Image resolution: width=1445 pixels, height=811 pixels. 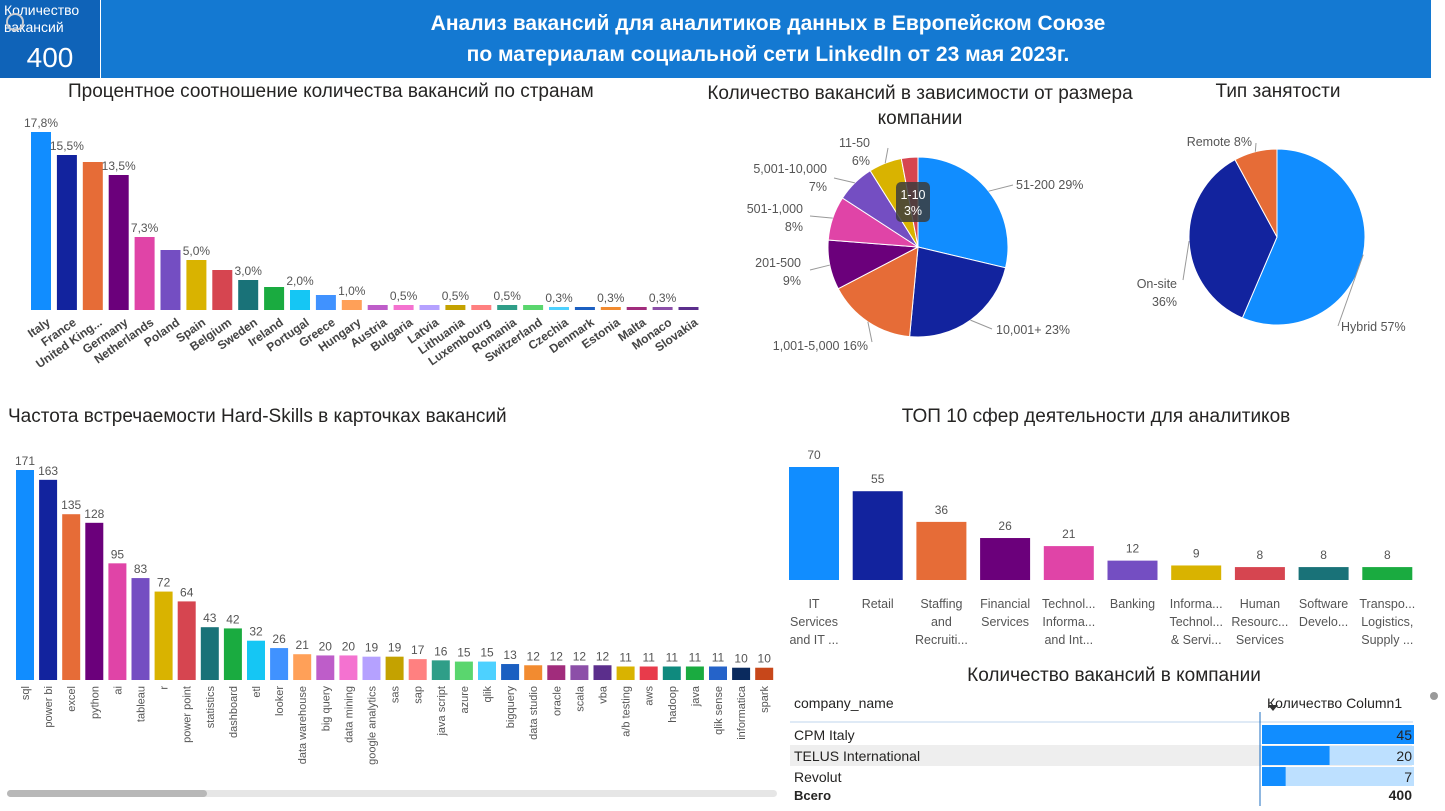 I want to click on skill-value-label: 11, so click(x=718, y=657).